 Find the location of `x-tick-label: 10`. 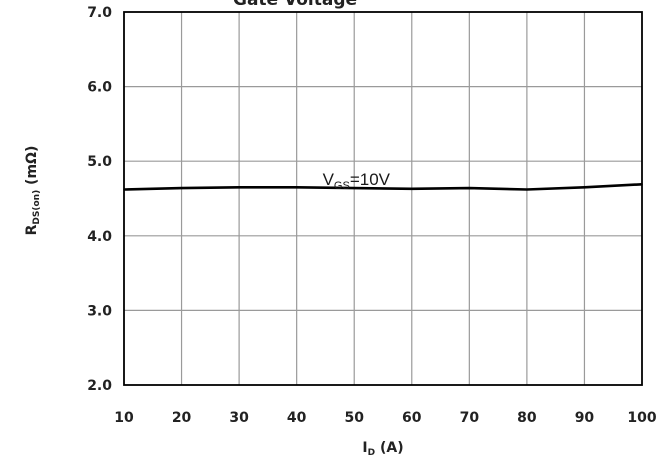

x-tick-label: 10 is located at coordinates (124, 418).